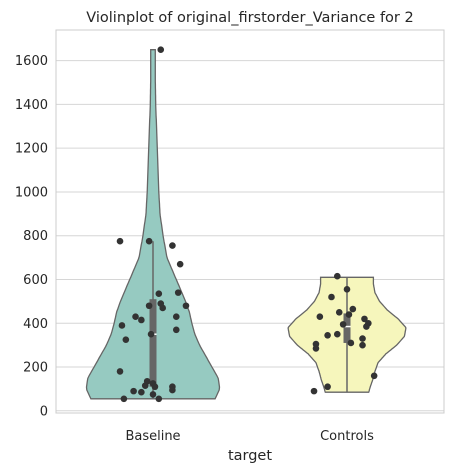 Image resolution: width=454 pixels, height=473 pixels. What do you see at coordinates (31, 61) in the screenshot?
I see `y-tick-label-1600: 1600` at bounding box center [31, 61].